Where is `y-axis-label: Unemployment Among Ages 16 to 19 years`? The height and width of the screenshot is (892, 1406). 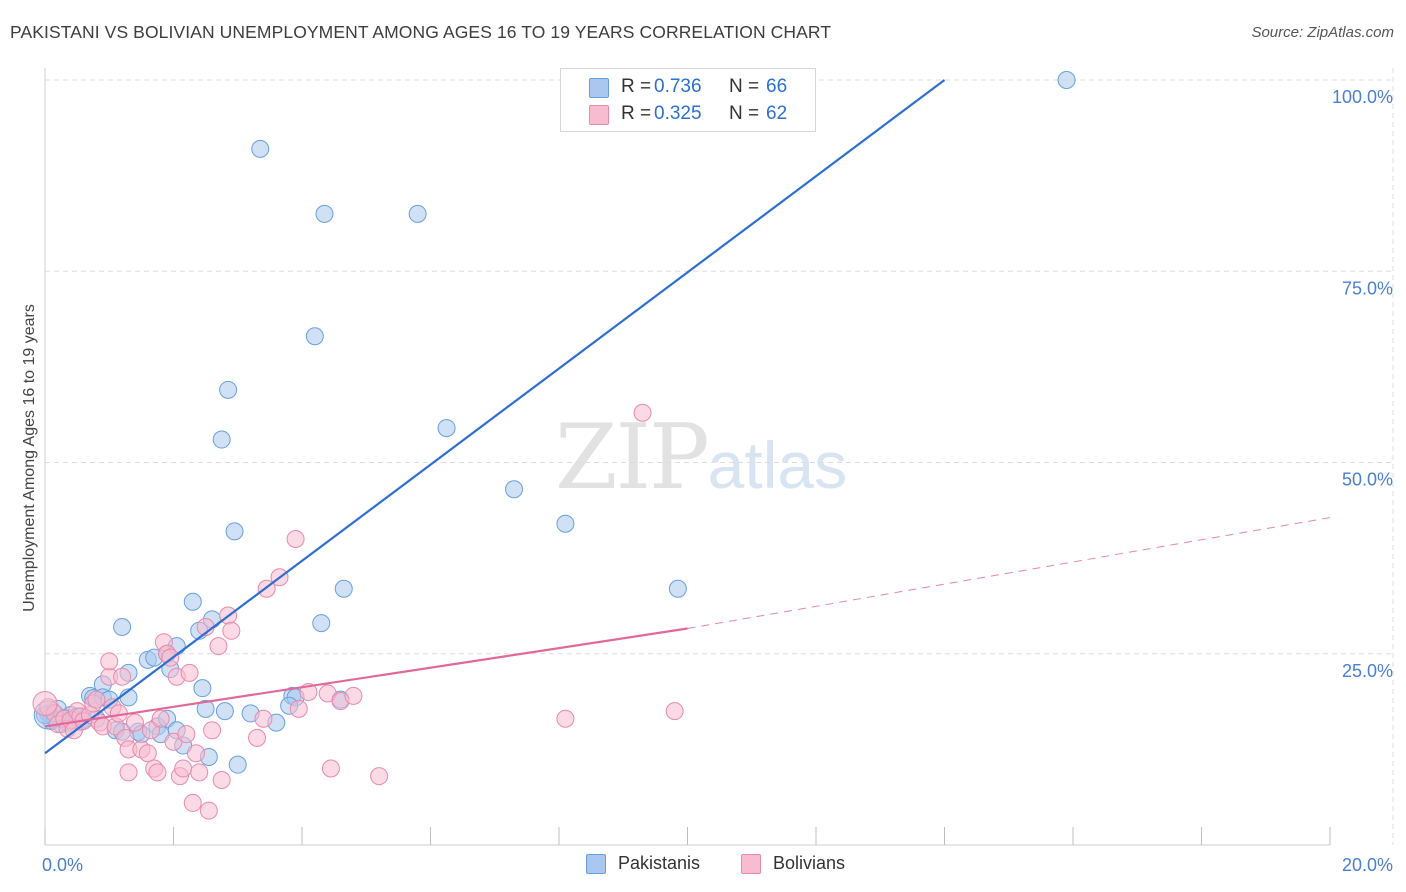
y-axis-label: Unemployment Among Ages 16 to 19 years is located at coordinates (29, 458).